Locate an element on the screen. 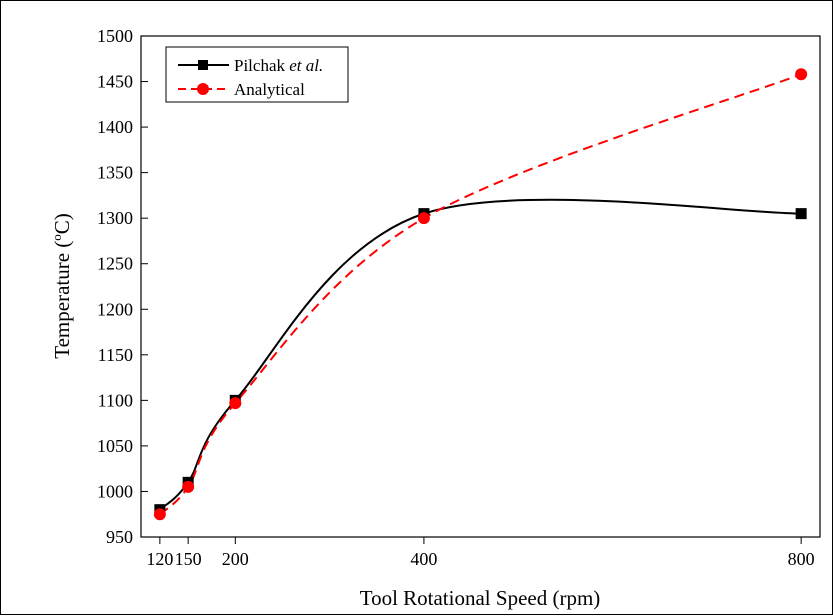 This screenshot has height=616, width=833. x-axis-title: Tool Rotational Speed (rpm) is located at coordinates (480, 598).